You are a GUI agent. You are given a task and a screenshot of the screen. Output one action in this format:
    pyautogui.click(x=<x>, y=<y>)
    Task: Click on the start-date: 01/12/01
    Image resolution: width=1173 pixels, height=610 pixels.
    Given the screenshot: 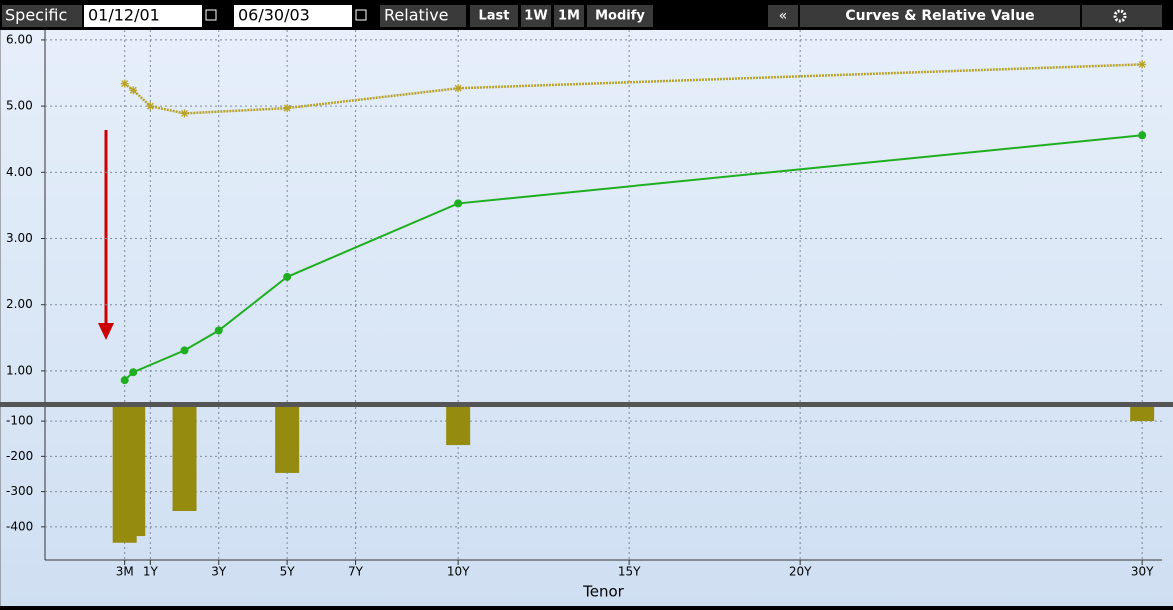 What is the action you would take?
    pyautogui.click(x=124, y=15)
    